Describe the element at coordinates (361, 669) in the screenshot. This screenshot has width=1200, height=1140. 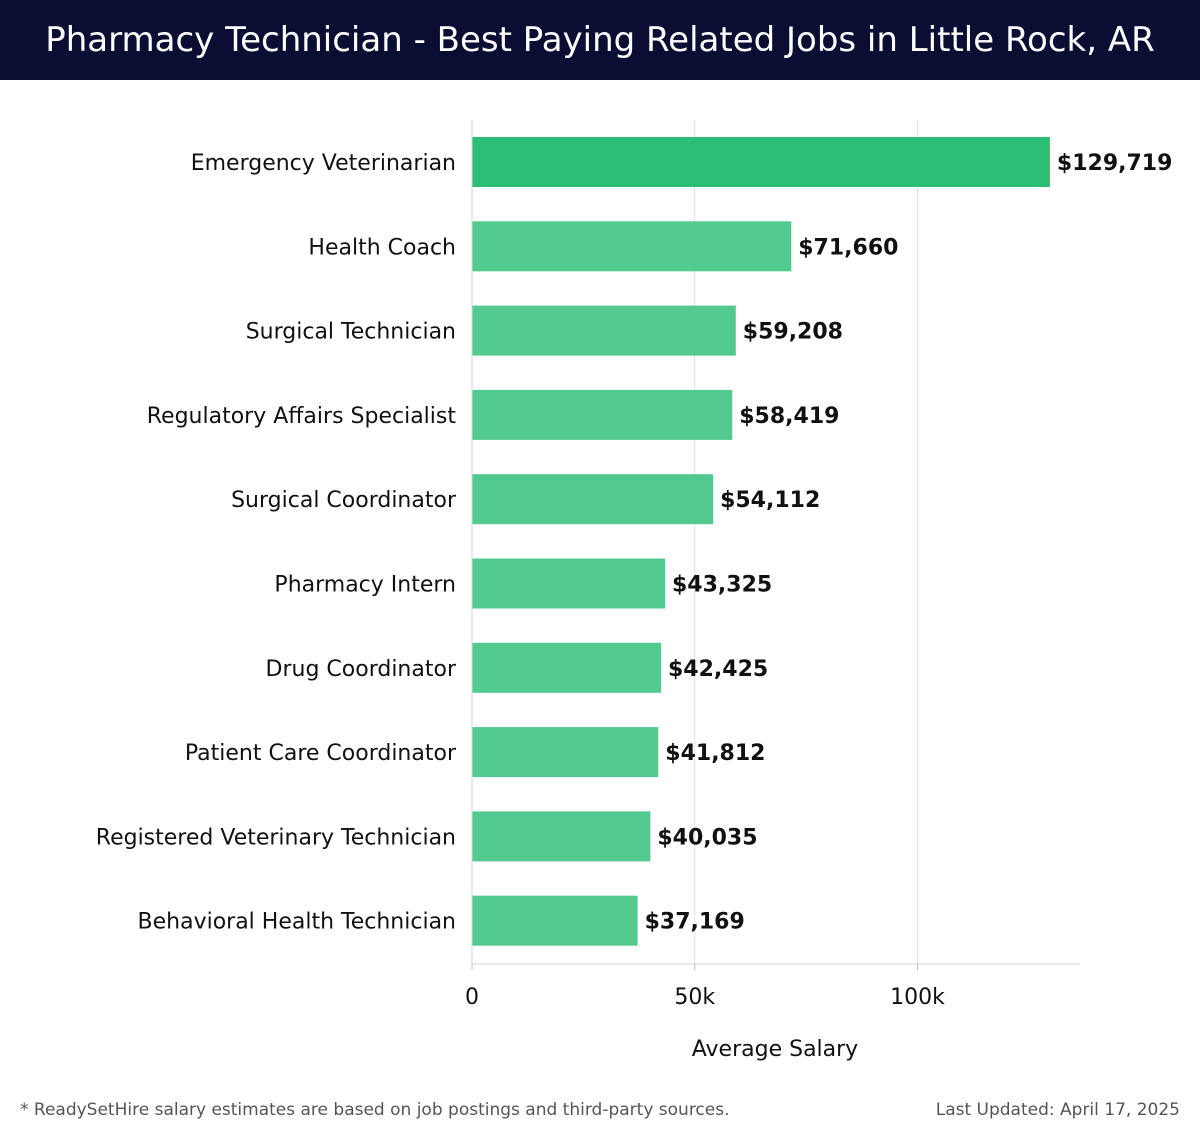
I see `category-label: Drug Coordinator` at that location.